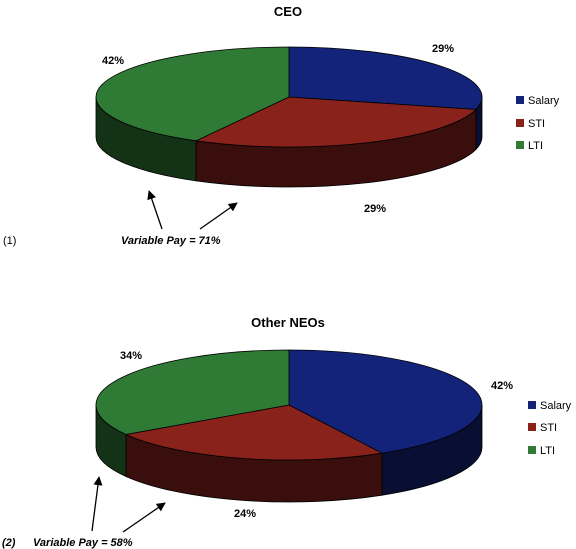 The width and height of the screenshot is (576, 549). Describe the element at coordinates (144, 517) in the screenshot. I see `chart-other-neos-arrow-sti` at that location.